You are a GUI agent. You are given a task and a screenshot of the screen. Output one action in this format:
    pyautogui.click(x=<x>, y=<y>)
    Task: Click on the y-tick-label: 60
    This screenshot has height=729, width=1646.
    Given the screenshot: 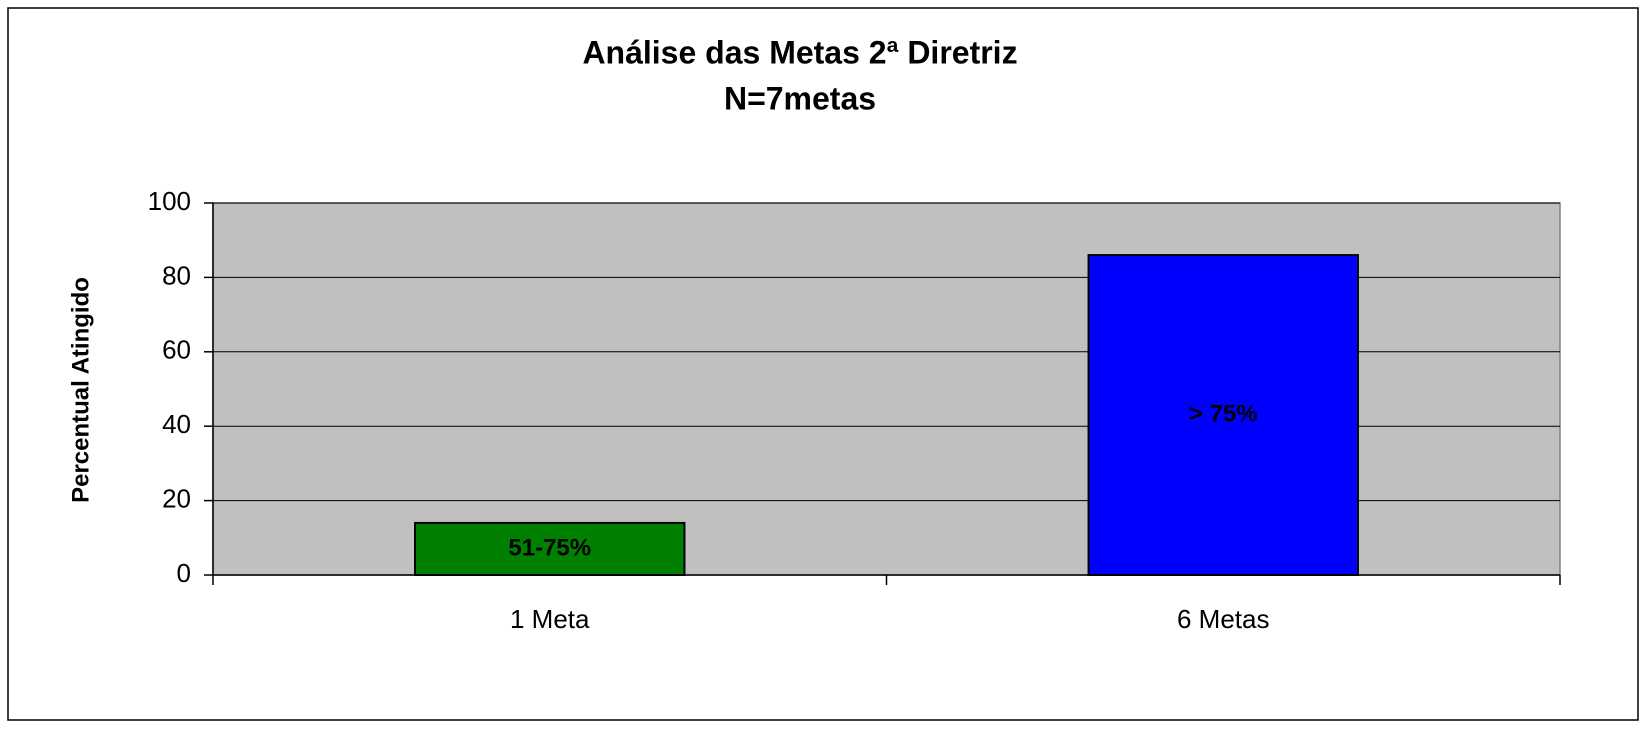 What is the action you would take?
    pyautogui.click(x=176, y=350)
    